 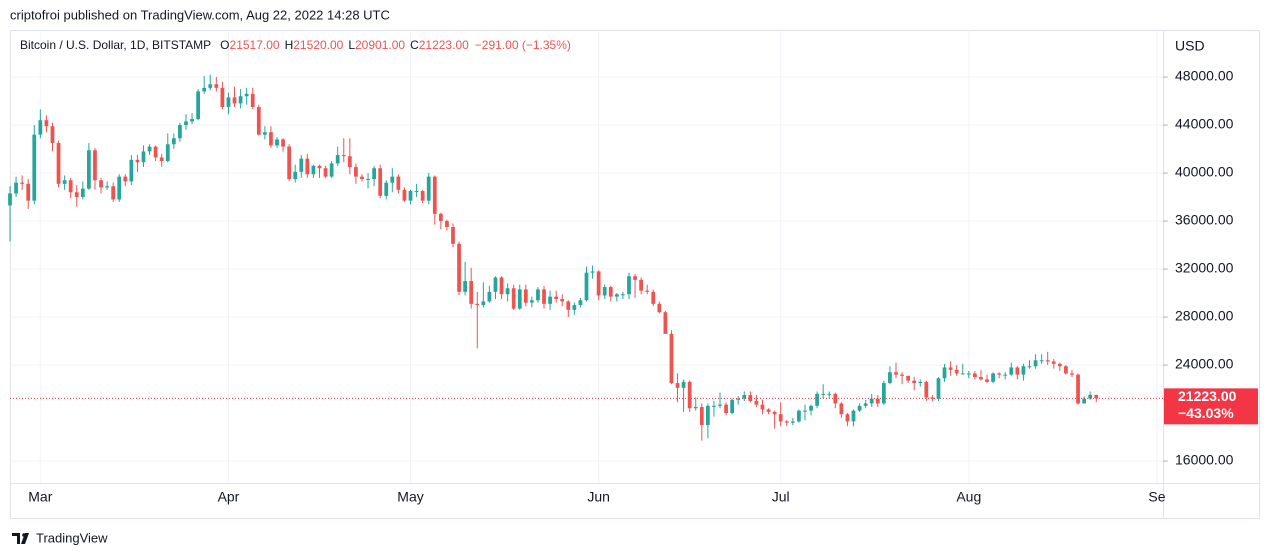 What do you see at coordinates (1190, 46) in the screenshot?
I see `y-axis-label: USD` at bounding box center [1190, 46].